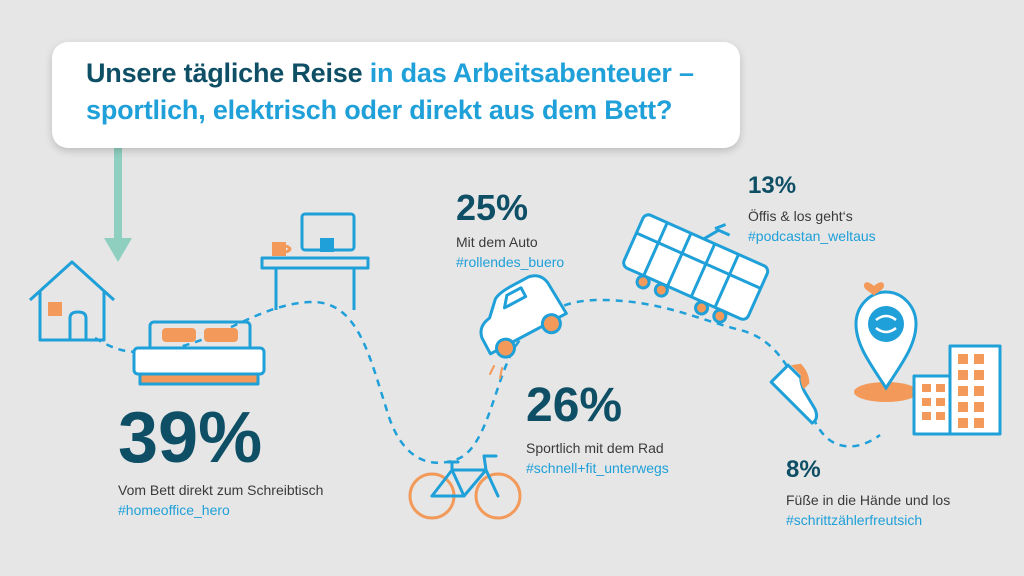 Image resolution: width=1024 pixels, height=576 pixels. What do you see at coordinates (510, 262) in the screenshot?
I see `stat-auto-hashtag: #rollendes_buero` at bounding box center [510, 262].